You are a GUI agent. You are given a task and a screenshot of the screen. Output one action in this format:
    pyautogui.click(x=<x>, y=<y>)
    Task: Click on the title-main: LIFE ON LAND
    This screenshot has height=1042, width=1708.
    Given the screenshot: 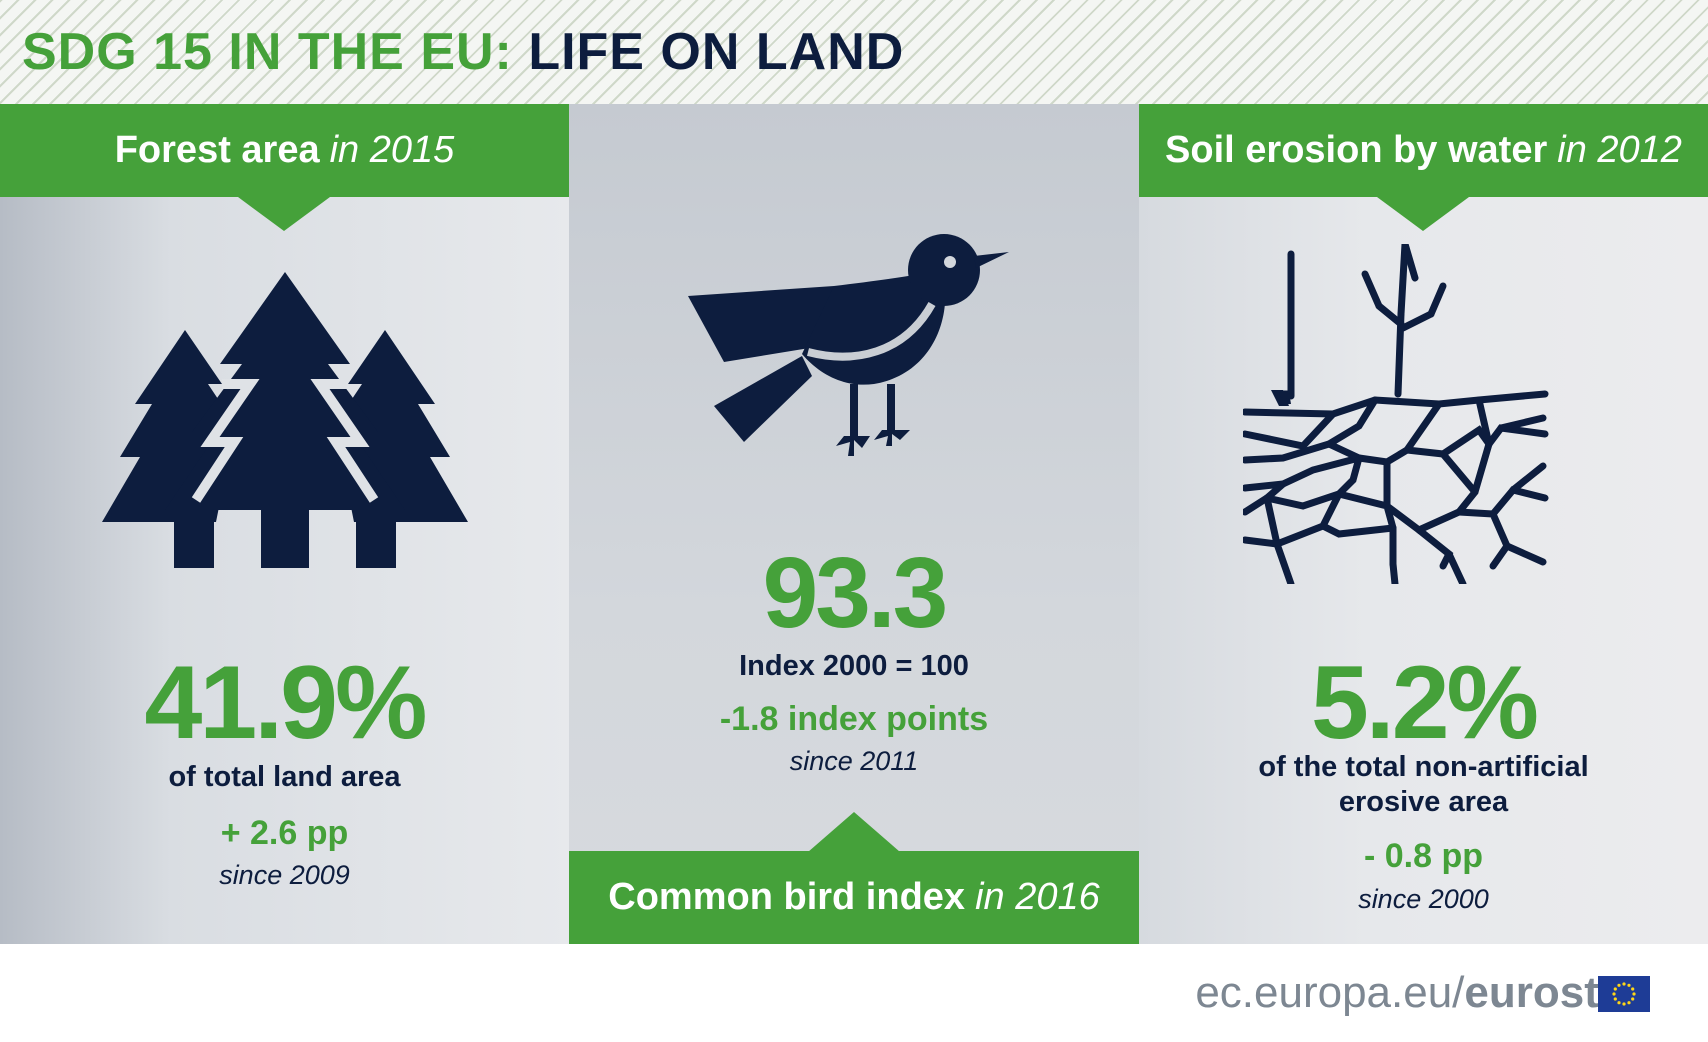 What is the action you would take?
    pyautogui.click(x=716, y=52)
    